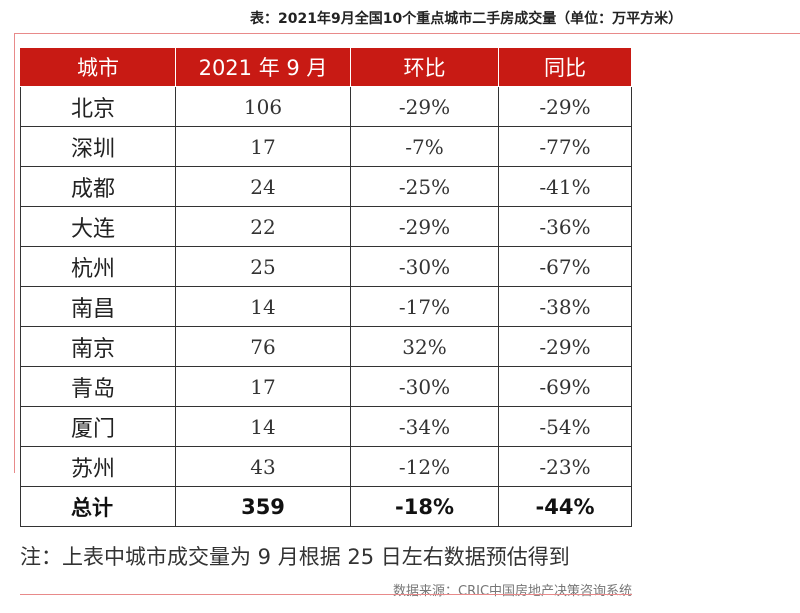 This screenshot has width=800, height=613. Describe the element at coordinates (295, 557) in the screenshot. I see `footnote: 注：上表中城市成交量为 9 月根据 25 日左右数据预估得到` at that location.